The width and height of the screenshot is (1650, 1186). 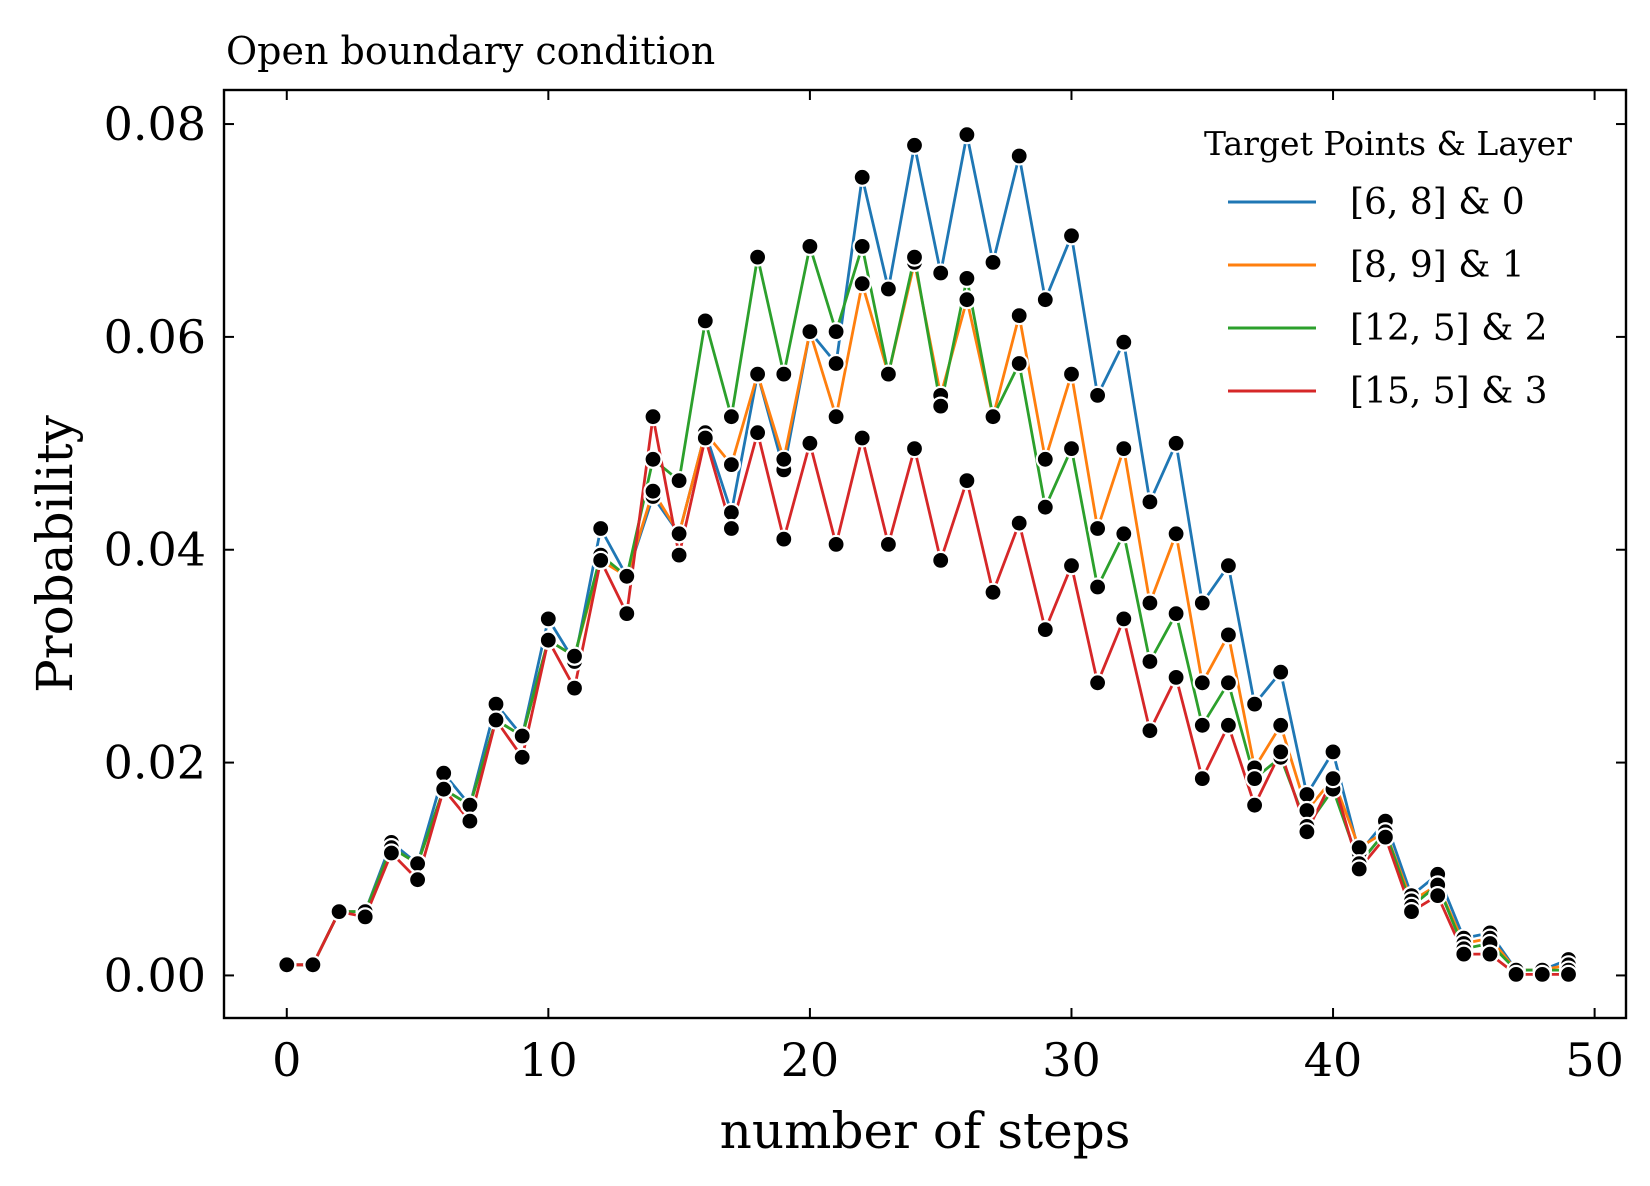 What do you see at coordinates (286, 1060) in the screenshot?
I see `x-tick-label-0: 0` at bounding box center [286, 1060].